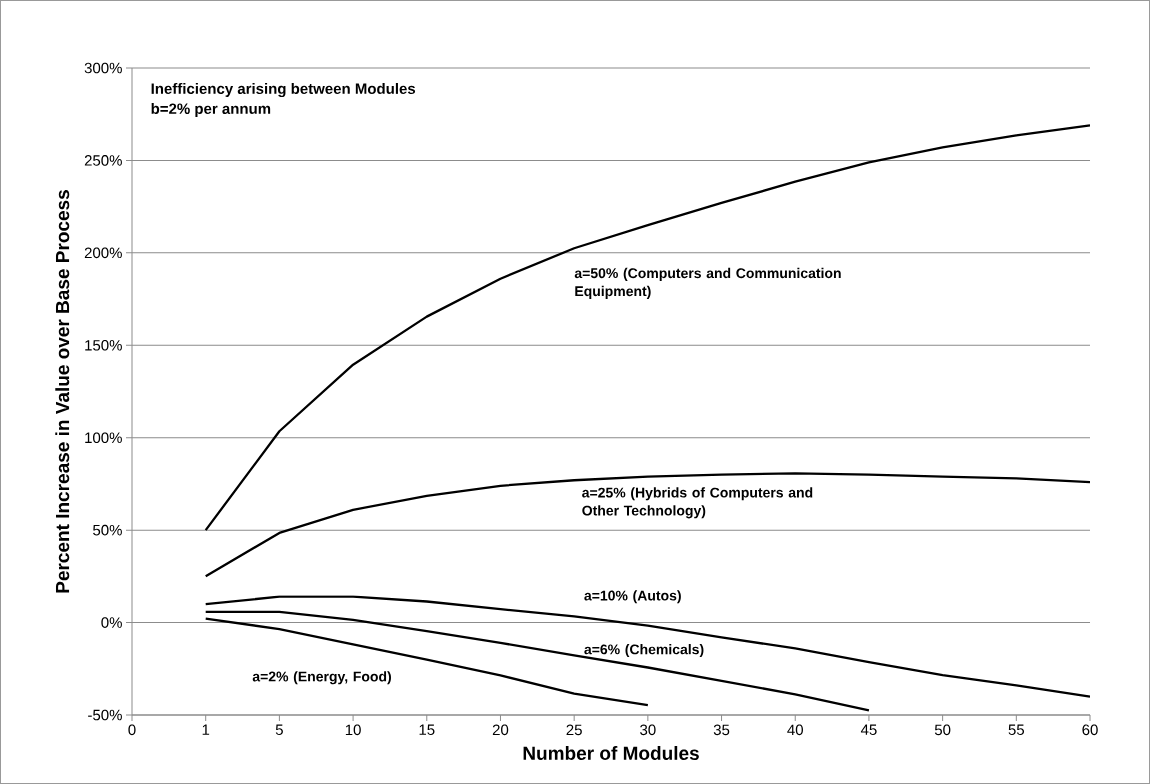 This screenshot has width=1150, height=784. Describe the element at coordinates (111, 622) in the screenshot. I see `y-tick-label: 0%` at that location.